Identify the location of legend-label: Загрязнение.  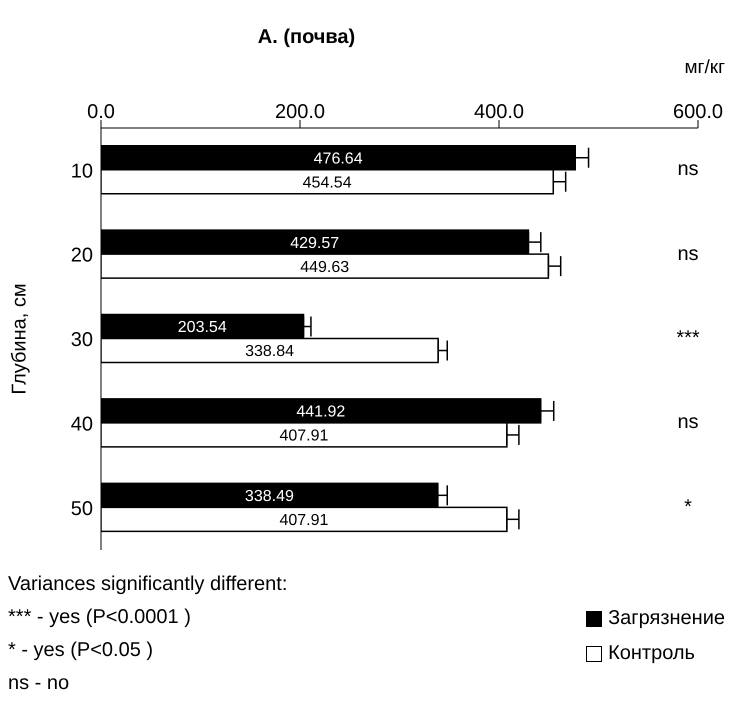
(666, 618).